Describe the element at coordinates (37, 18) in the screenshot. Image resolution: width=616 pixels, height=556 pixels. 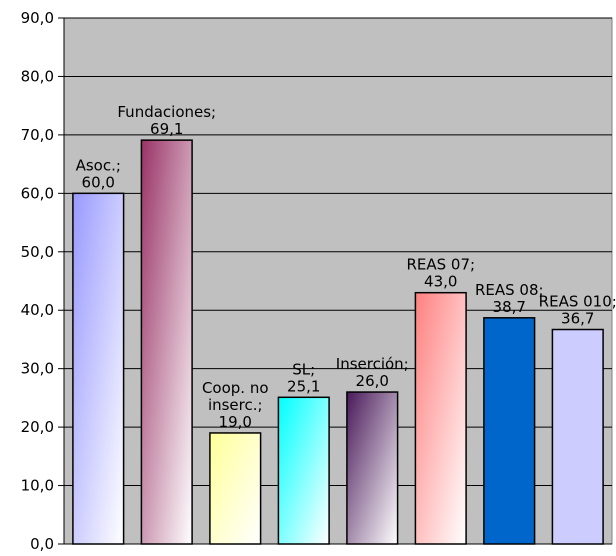
I see `y-tick-label: 90,0` at that location.